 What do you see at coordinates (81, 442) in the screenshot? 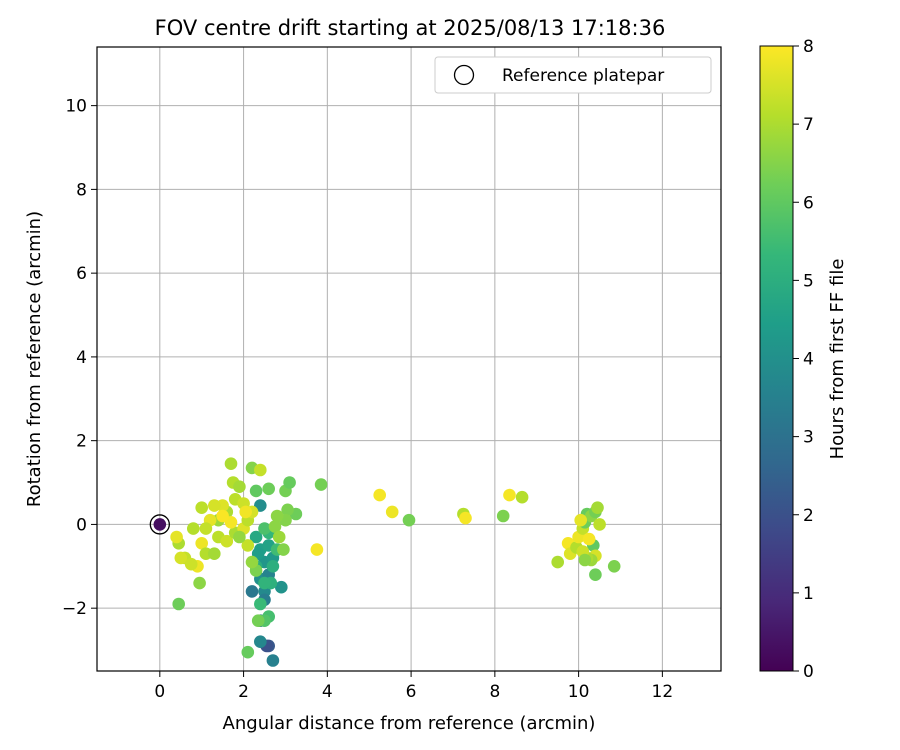
I see `y-tick-label: 2` at bounding box center [81, 442].